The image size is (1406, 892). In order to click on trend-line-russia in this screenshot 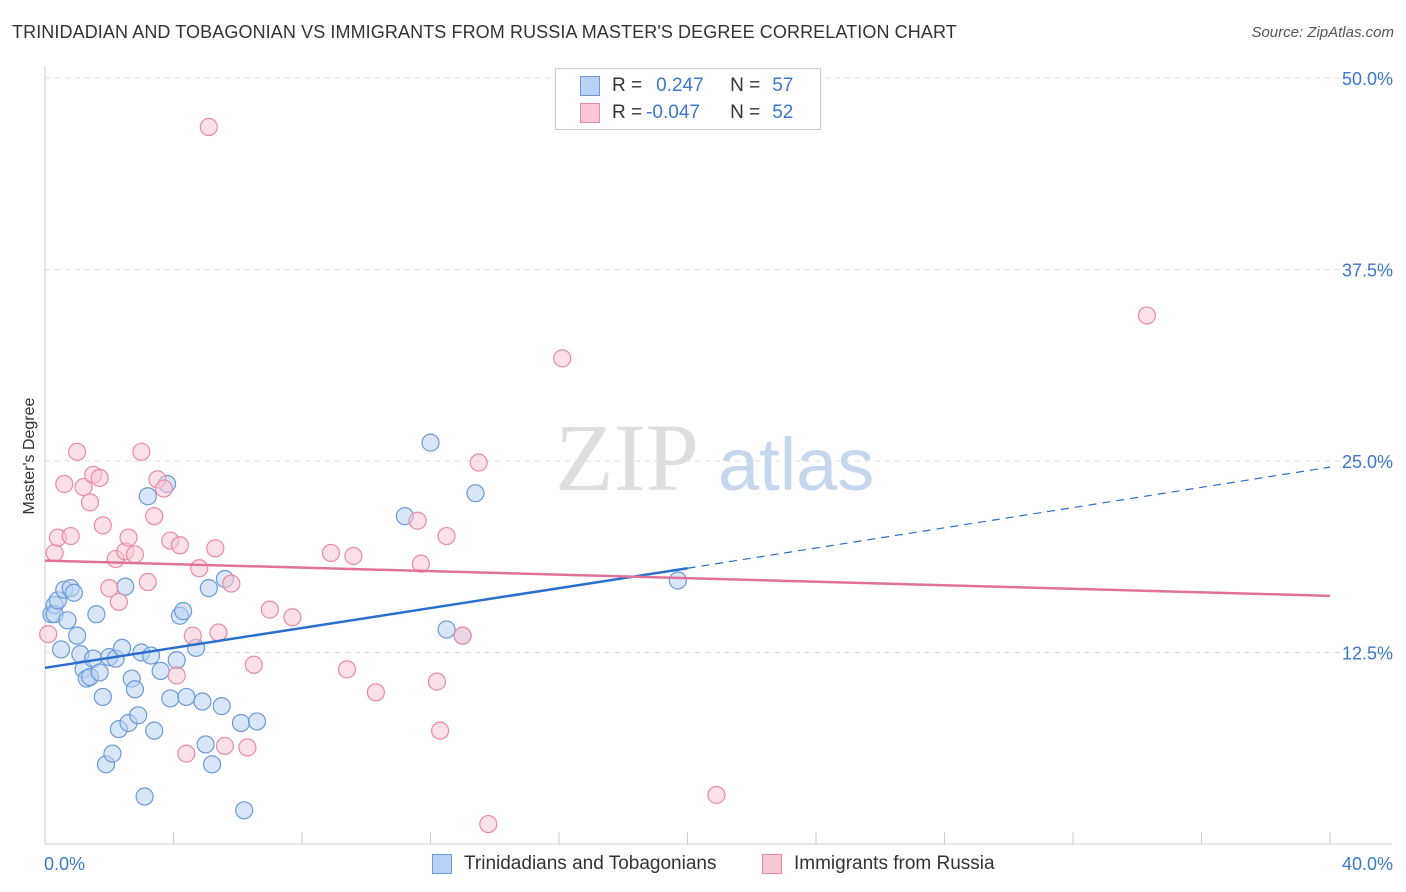, I will do `click(687, 578)`.